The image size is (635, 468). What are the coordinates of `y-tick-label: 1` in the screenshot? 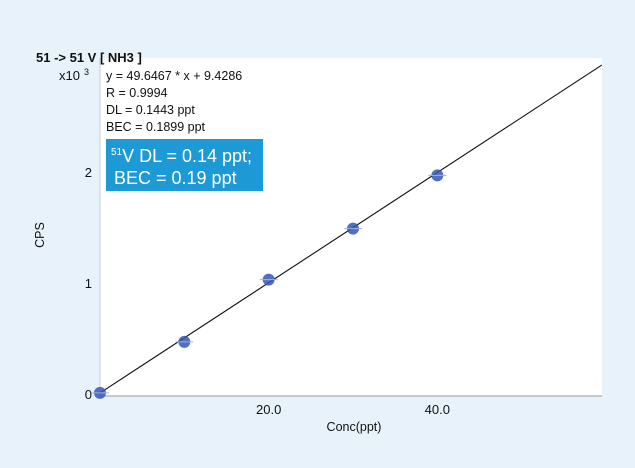 It's located at (88, 283).